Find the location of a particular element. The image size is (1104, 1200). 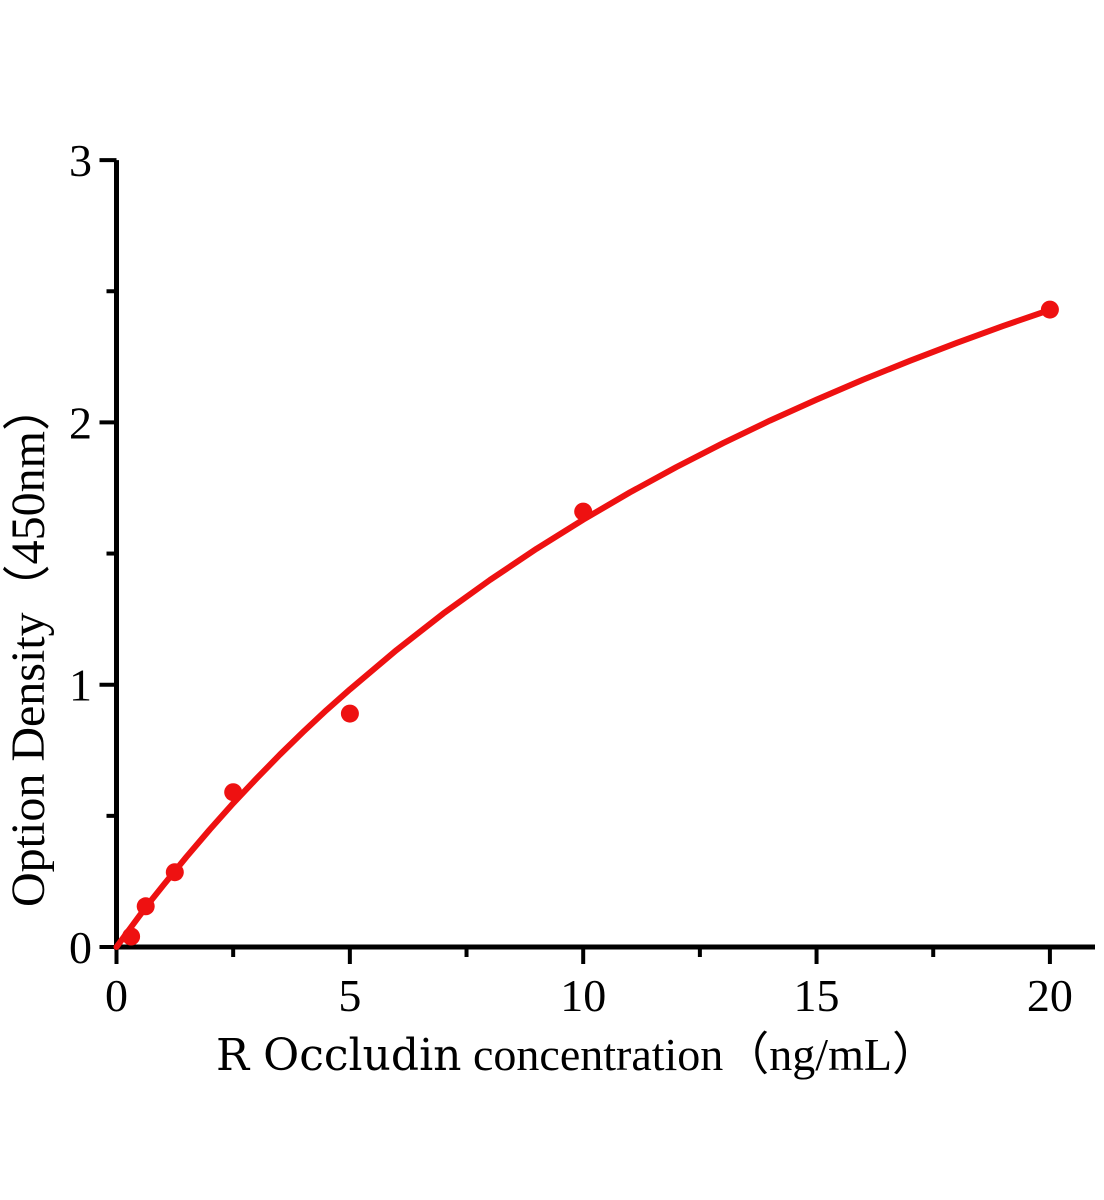

x-axis-tick-label: 0 is located at coordinates (116, 995).